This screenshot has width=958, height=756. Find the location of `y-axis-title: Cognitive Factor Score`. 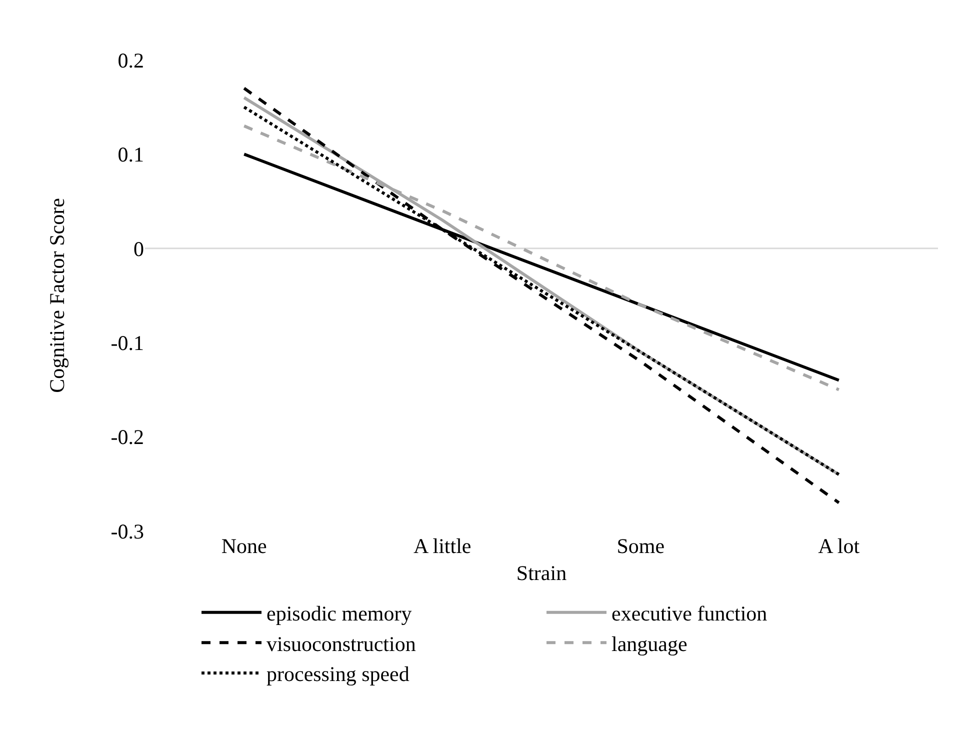

y-axis-title: Cognitive Factor Score is located at coordinates (56, 295).